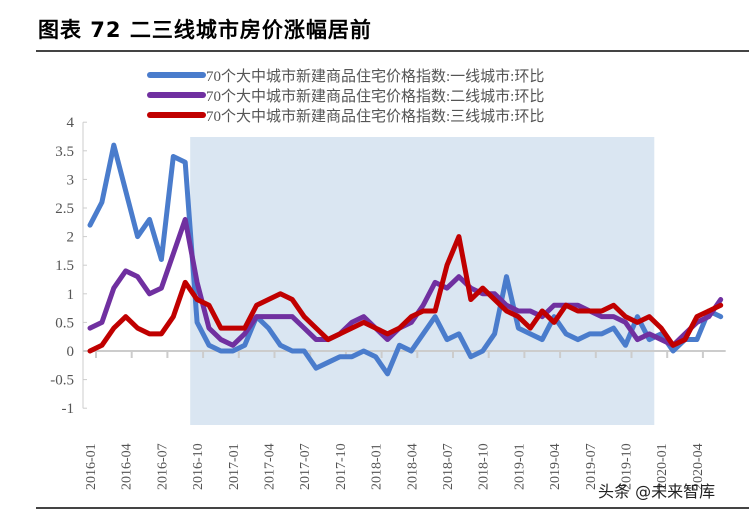 The image size is (749, 512). I want to click on y-tick-label: 0.5, so click(64, 323).